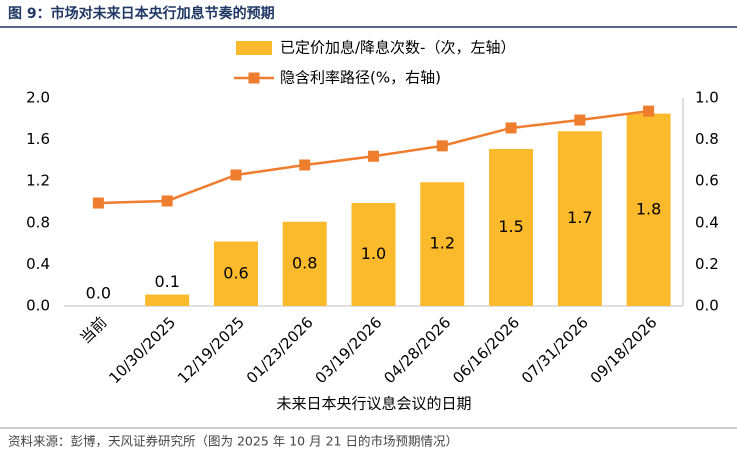 The image size is (737, 459). Describe the element at coordinates (555, 350) in the screenshot. I see `x-tick-label: 07/31/2026` at that location.